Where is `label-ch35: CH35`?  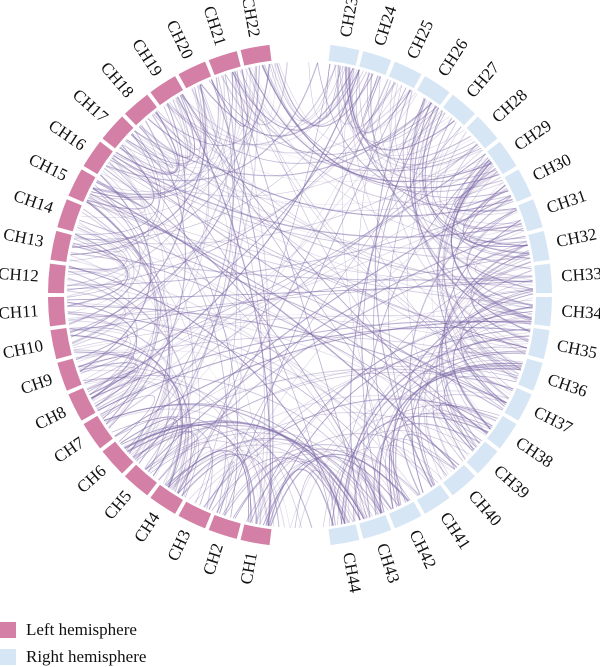 label-ch35: CH35 is located at coordinates (577, 349).